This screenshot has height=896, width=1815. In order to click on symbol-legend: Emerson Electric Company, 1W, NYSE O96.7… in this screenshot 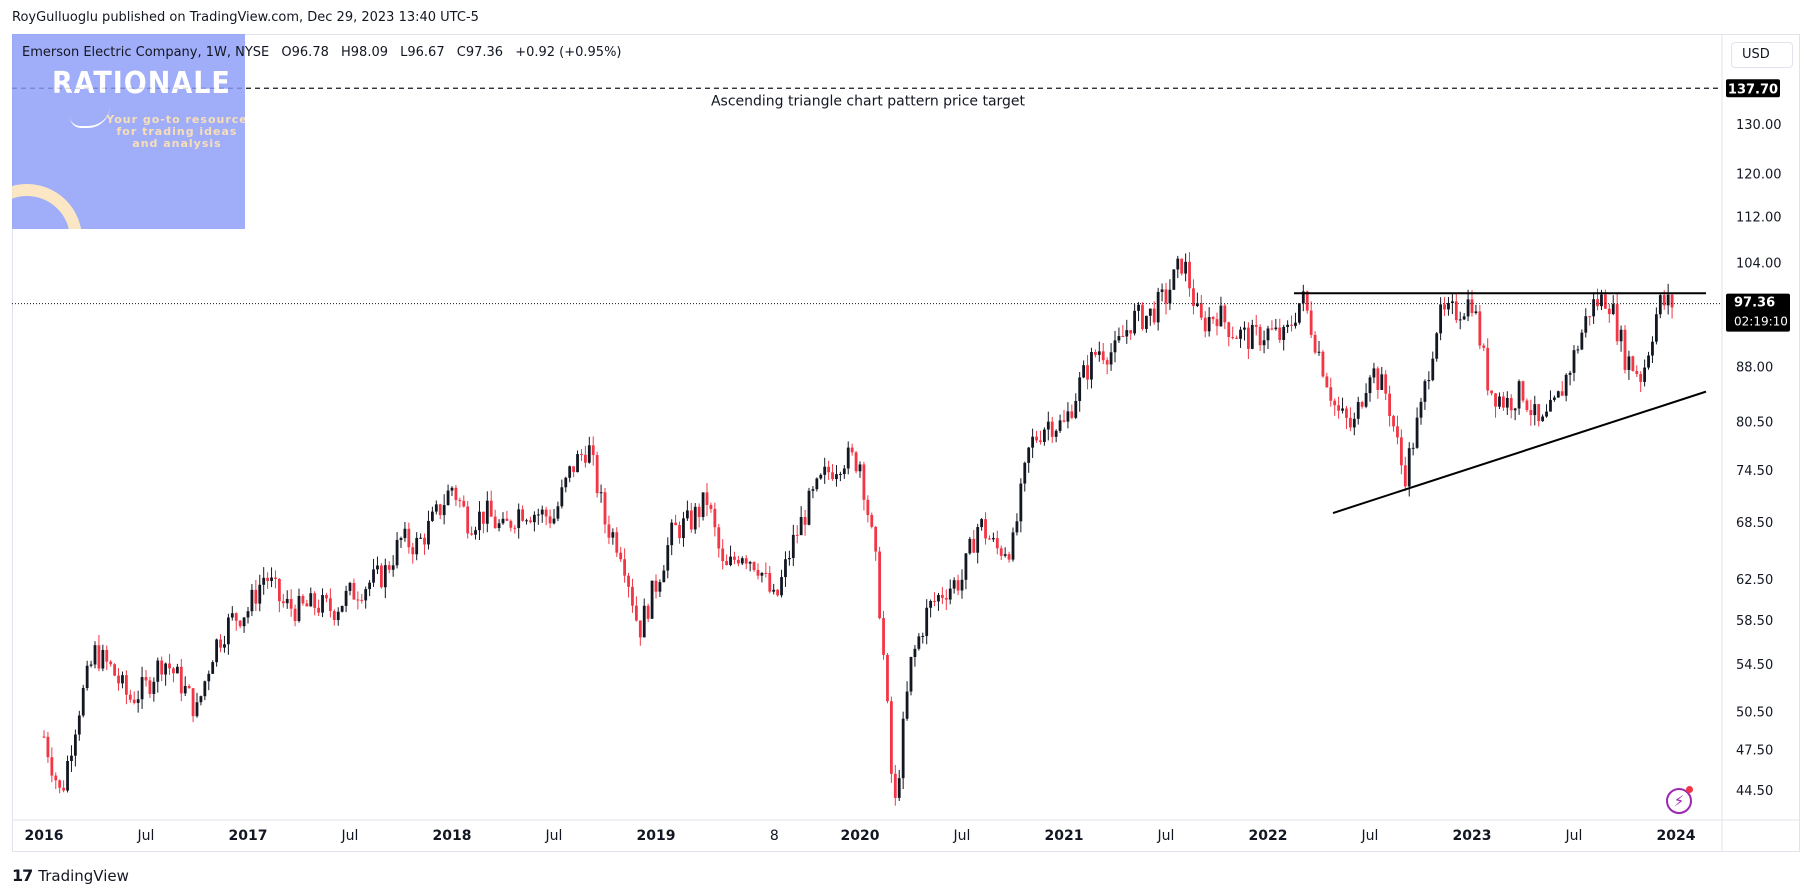, I will do `click(326, 52)`.